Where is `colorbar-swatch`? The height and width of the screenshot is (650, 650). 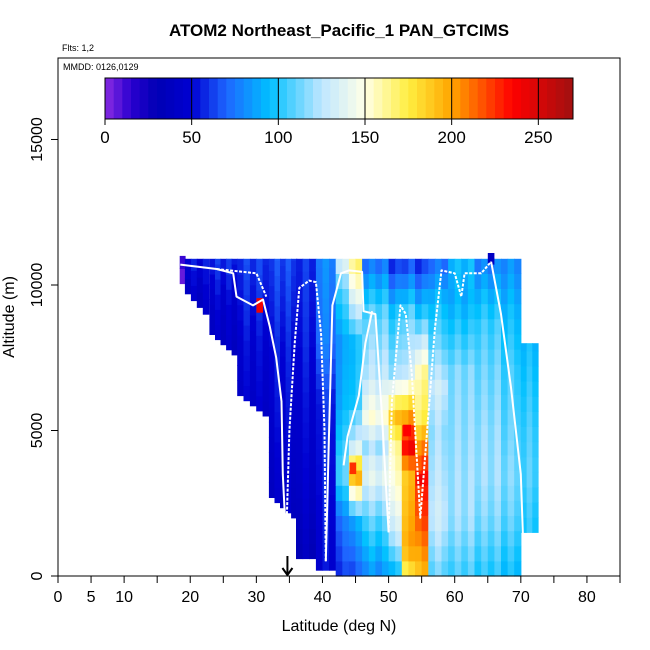 colorbar-swatch is located at coordinates (560, 98).